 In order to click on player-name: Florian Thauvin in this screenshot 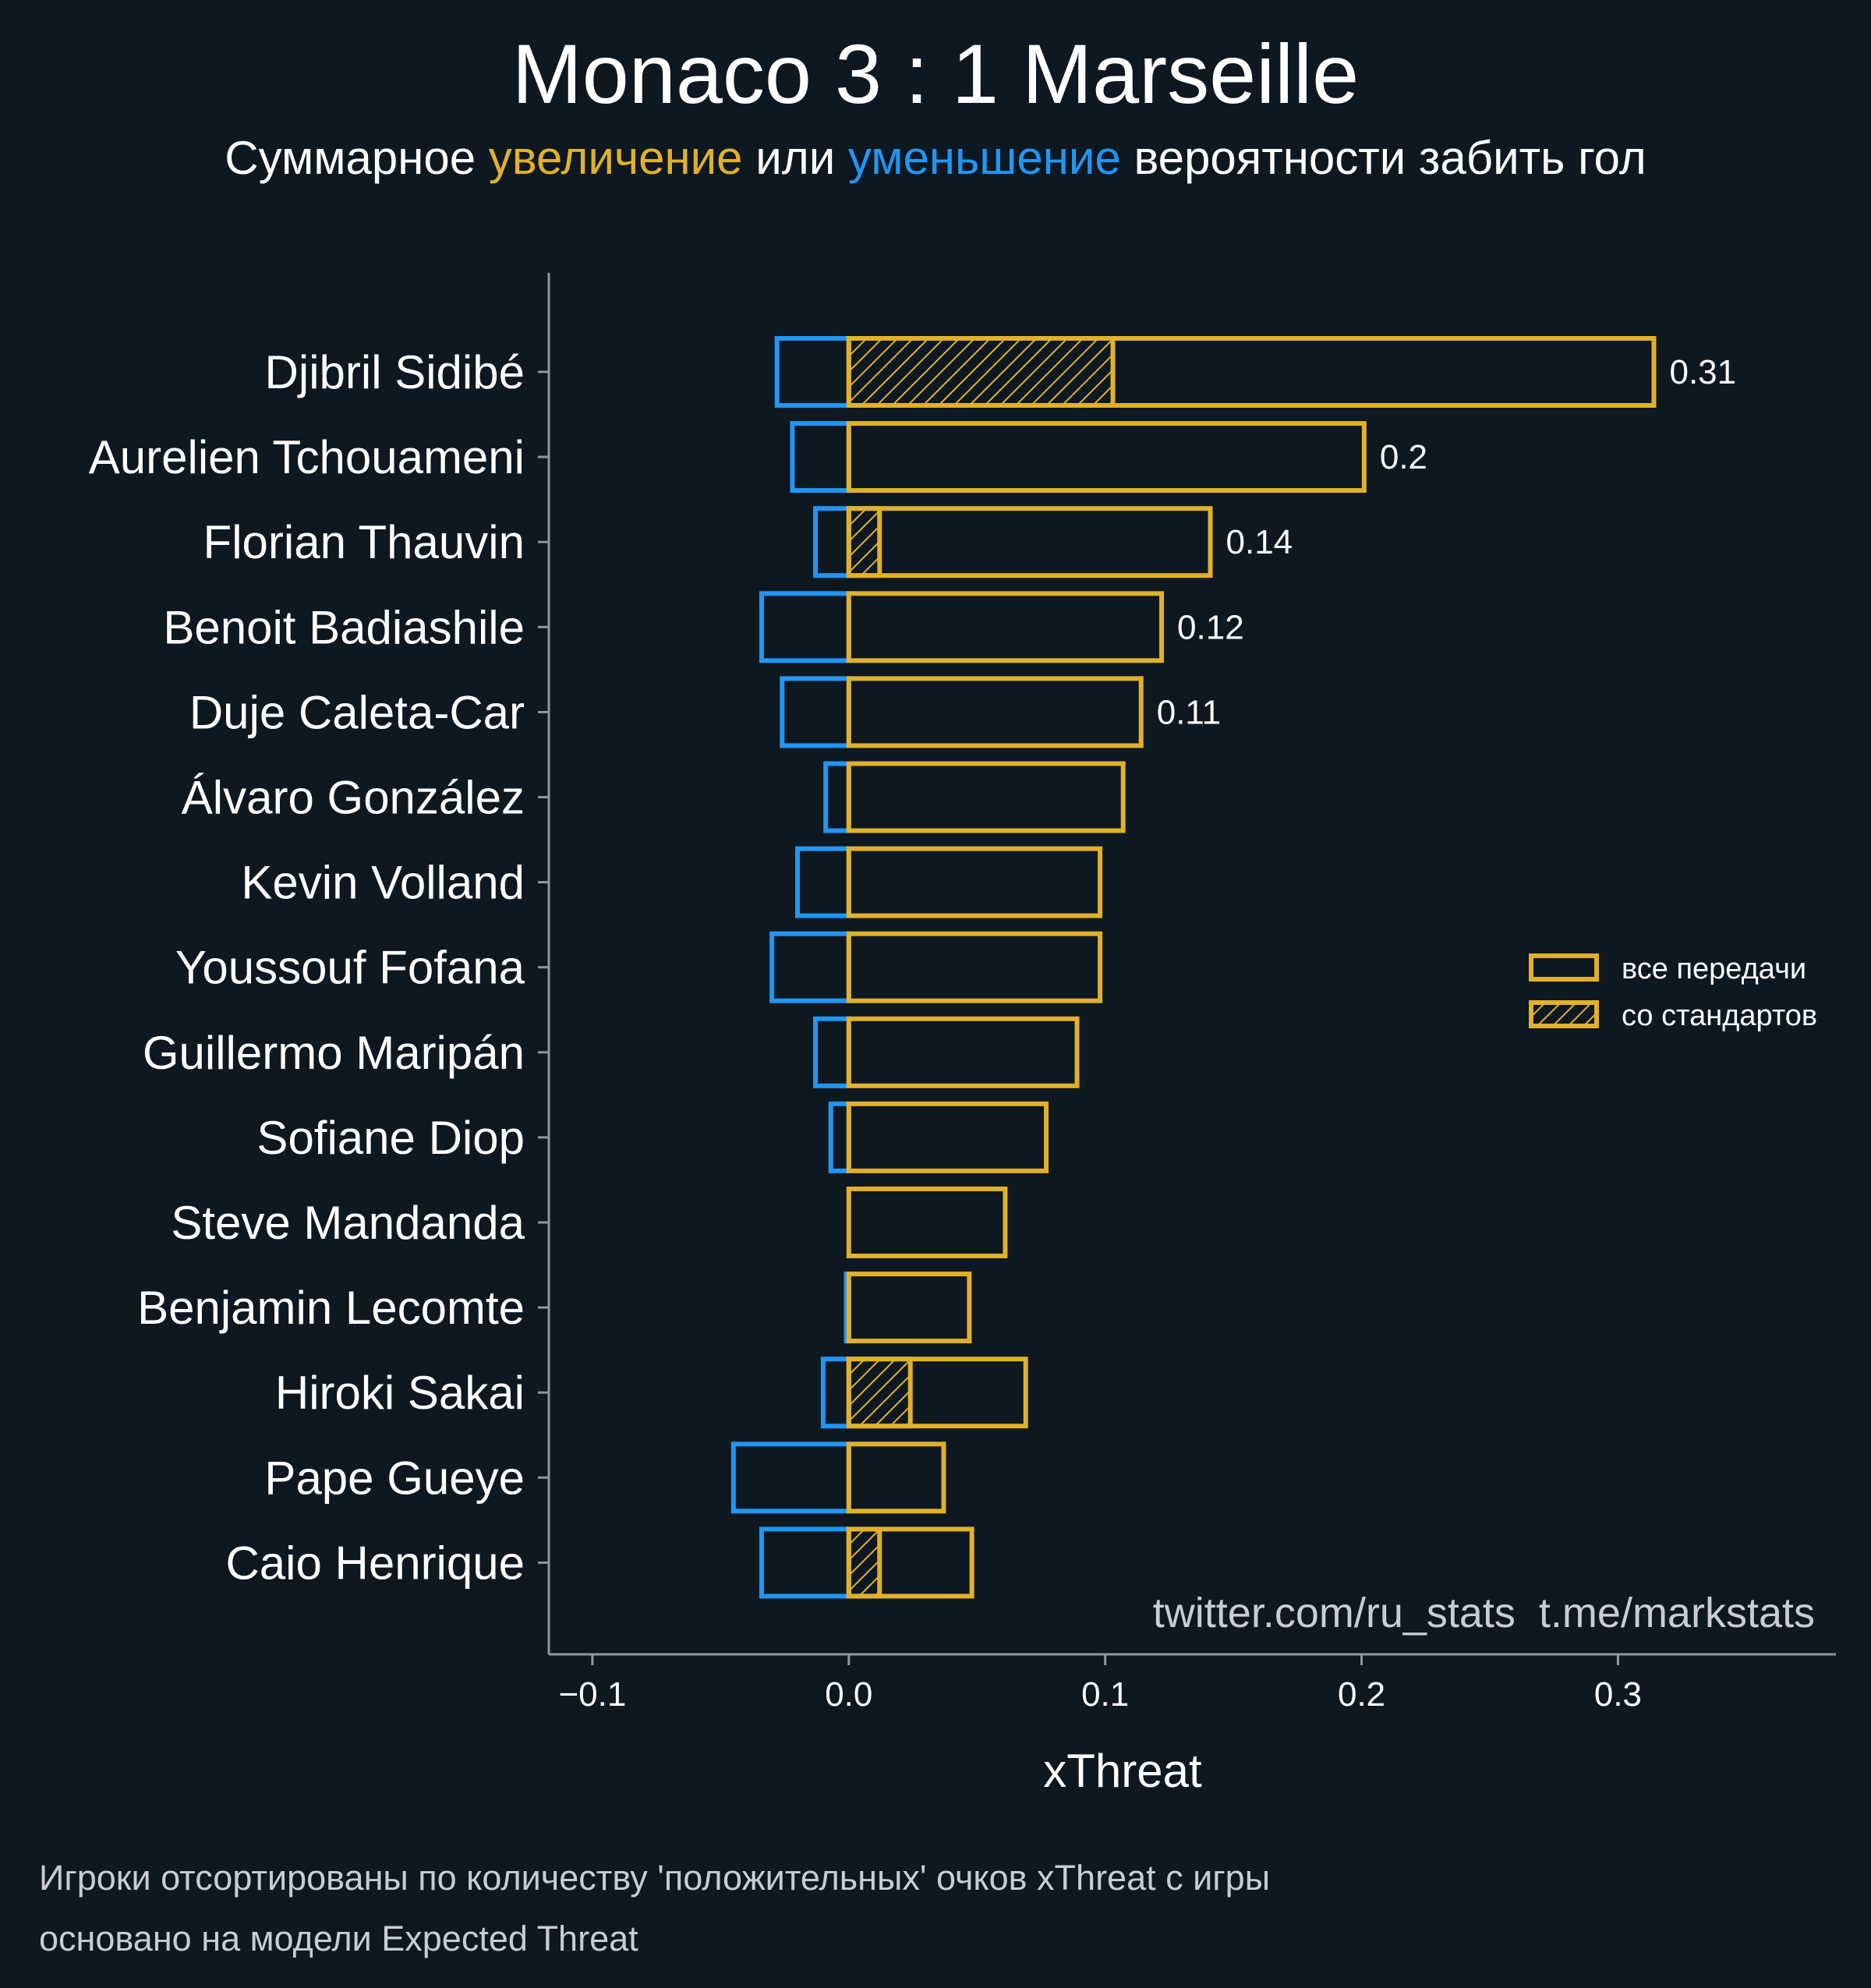, I will do `click(364, 542)`.